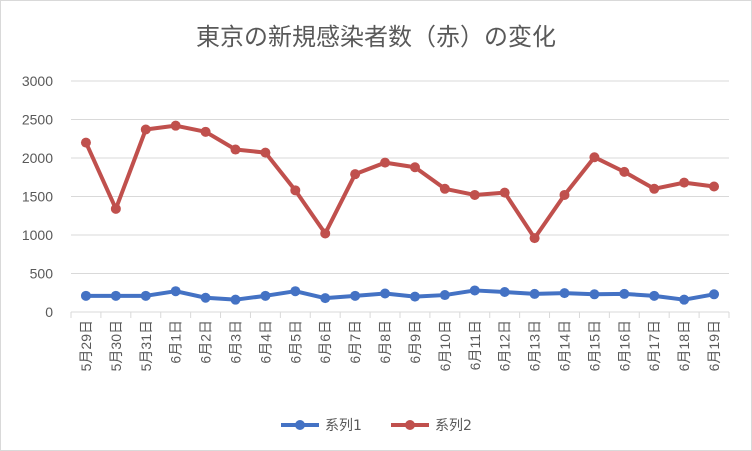  What do you see at coordinates (37, 158) in the screenshot?
I see `y-tick-label: 2000` at bounding box center [37, 158].